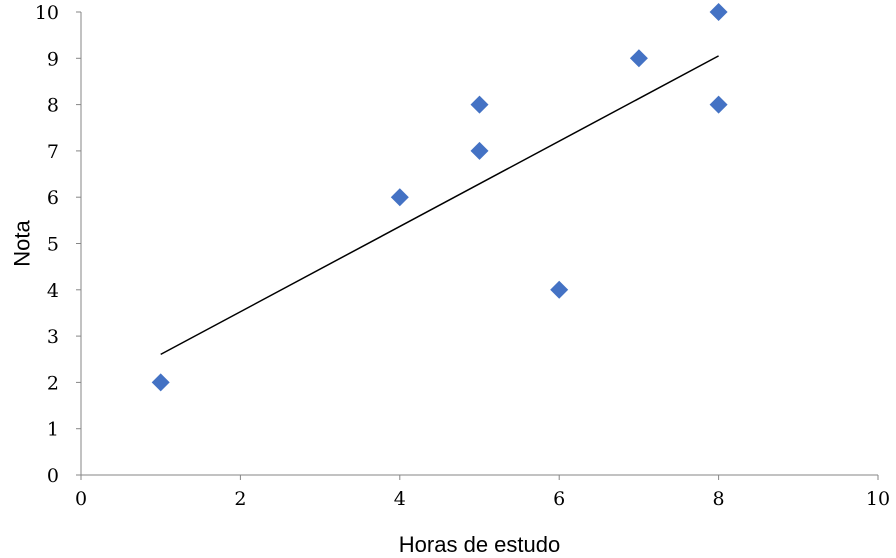  Describe the element at coordinates (53, 430) in the screenshot. I see `y-tick-label: 1` at that location.